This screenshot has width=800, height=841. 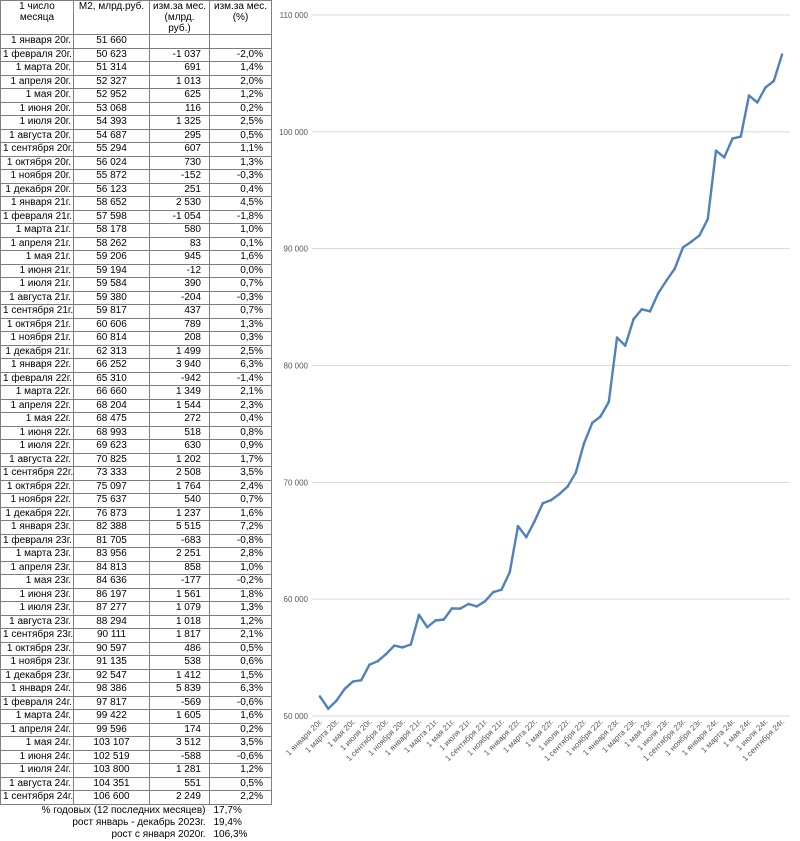 What do you see at coordinates (179, 270) in the screenshot?
I see `cell-change-abs: -12` at bounding box center [179, 270].